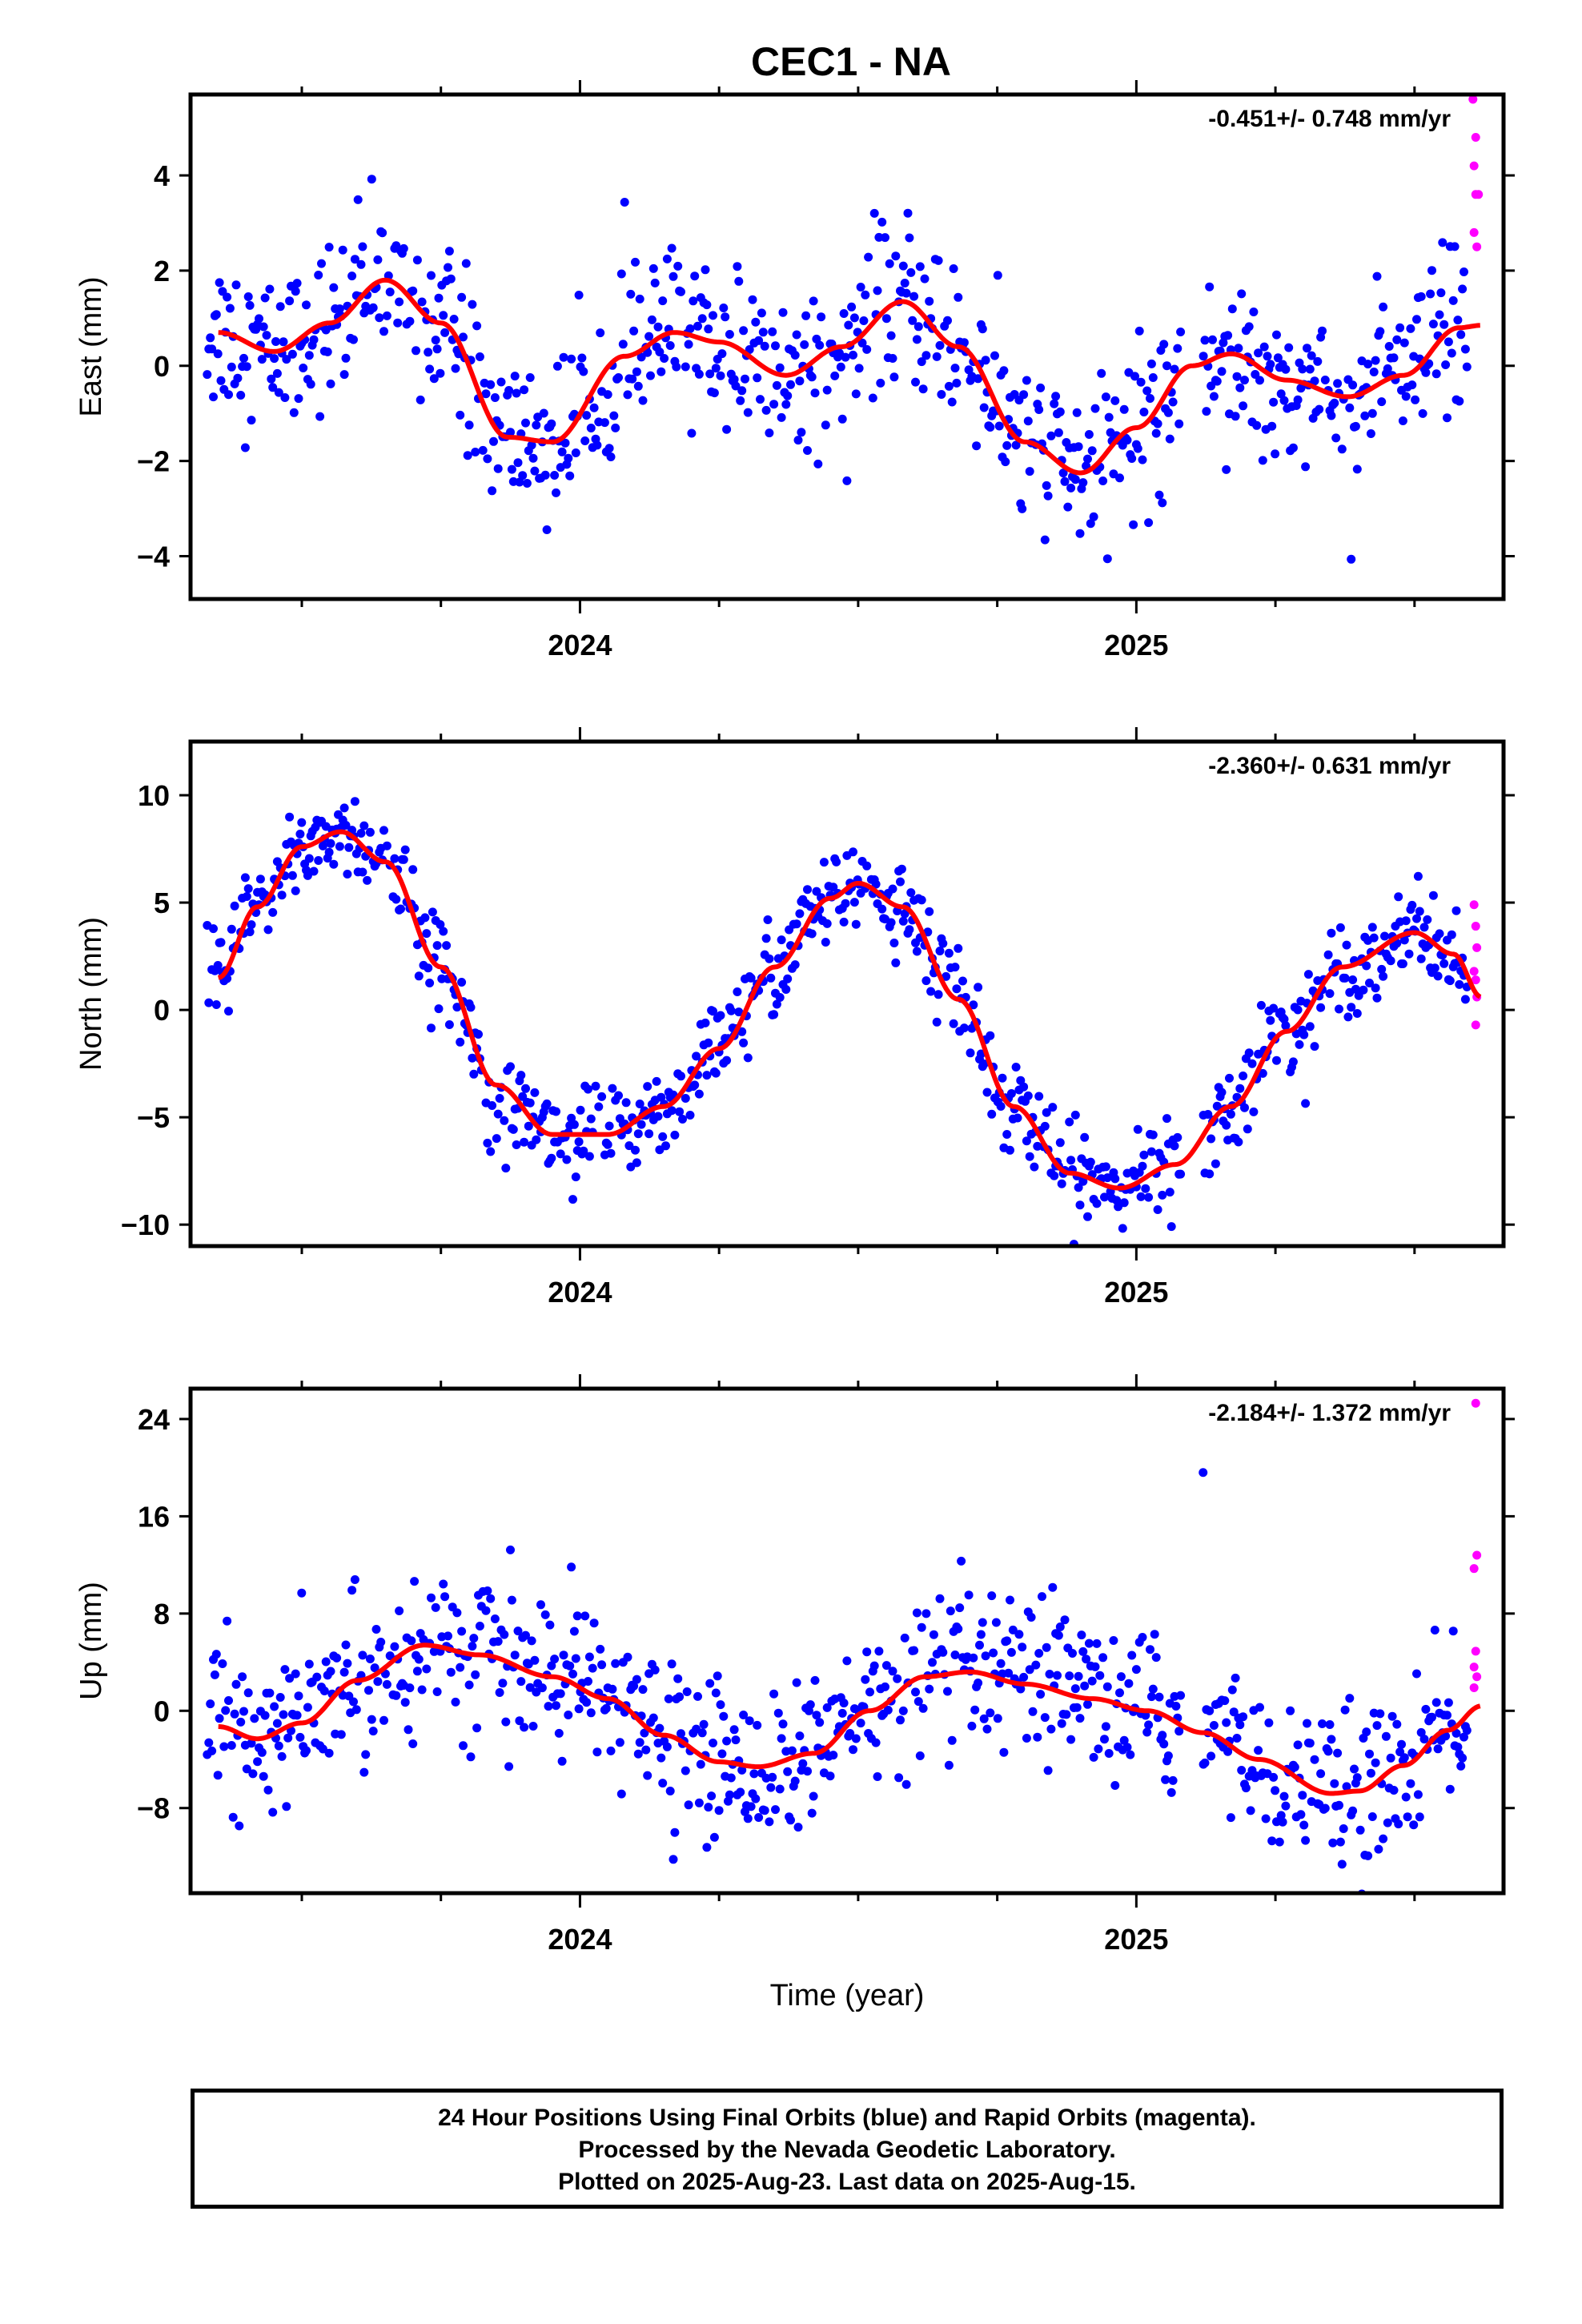 This screenshot has height=2324, width=1582. I want to click on y-axis-label: North (mm), so click(91, 994).